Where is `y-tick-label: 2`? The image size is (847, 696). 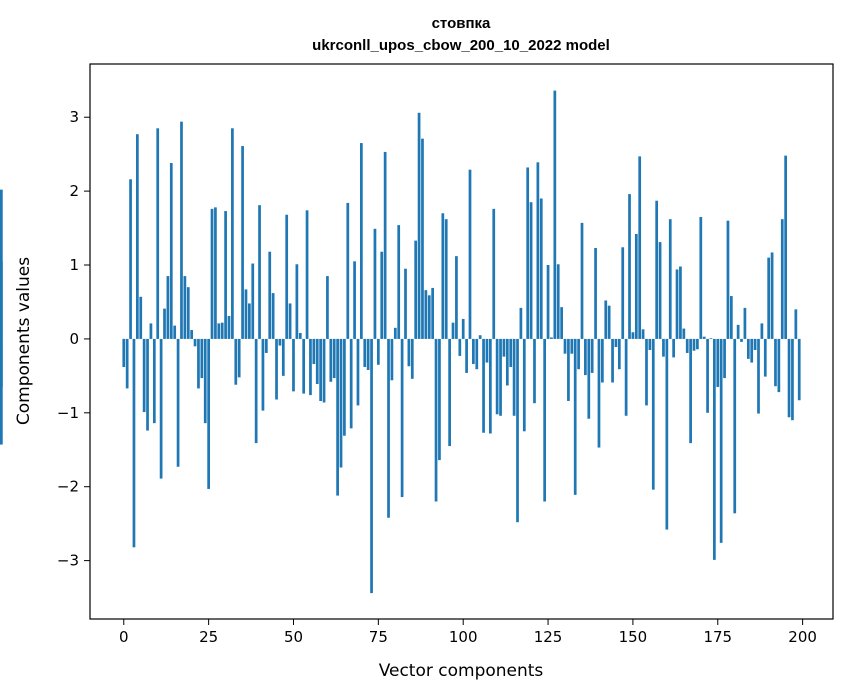 y-tick-label: 2 is located at coordinates (74, 191).